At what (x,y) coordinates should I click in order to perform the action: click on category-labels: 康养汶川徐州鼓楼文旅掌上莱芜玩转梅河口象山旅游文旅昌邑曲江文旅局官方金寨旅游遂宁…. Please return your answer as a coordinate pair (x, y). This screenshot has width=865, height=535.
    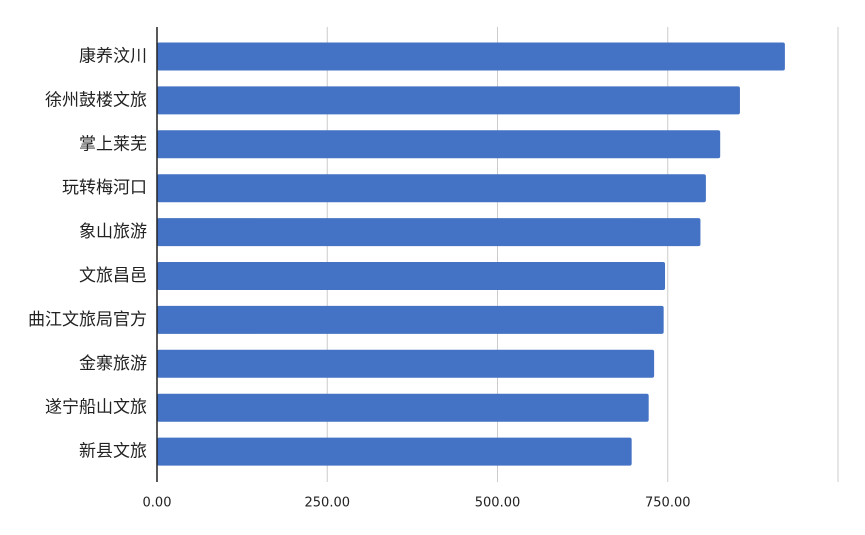
    Looking at the image, I should click on (87, 254).